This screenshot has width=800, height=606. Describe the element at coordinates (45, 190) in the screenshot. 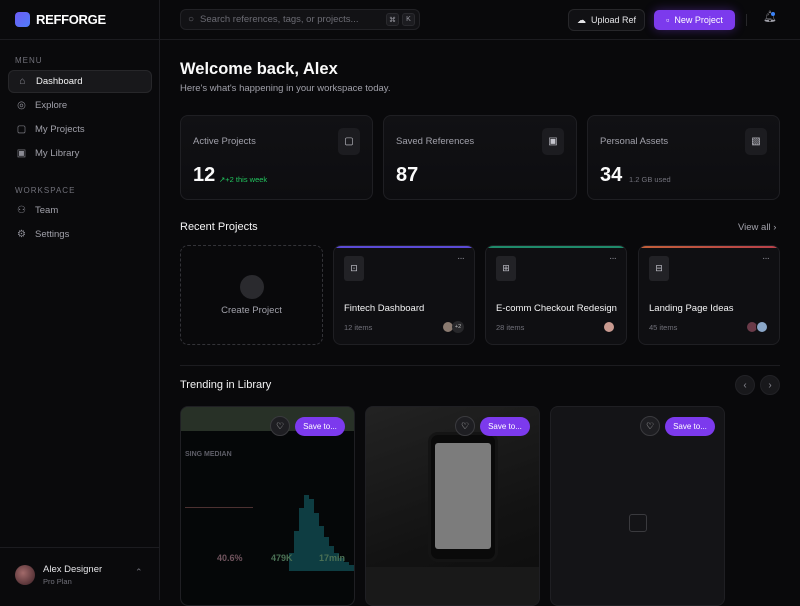

I see `workspace-label: WORKSPACE` at that location.